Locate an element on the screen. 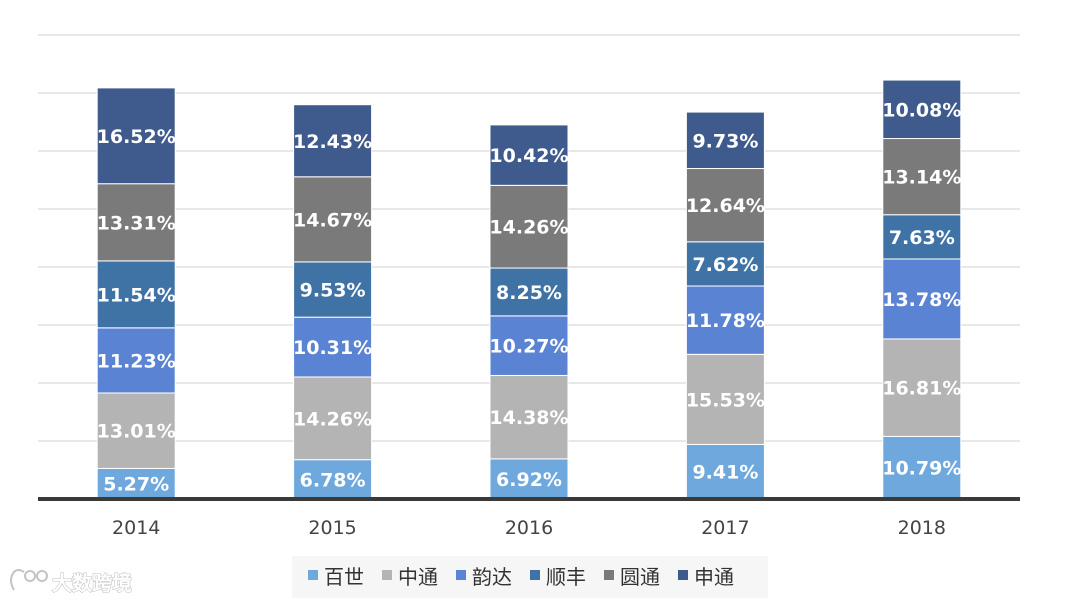  data-label: 13.78% is located at coordinates (921, 300).